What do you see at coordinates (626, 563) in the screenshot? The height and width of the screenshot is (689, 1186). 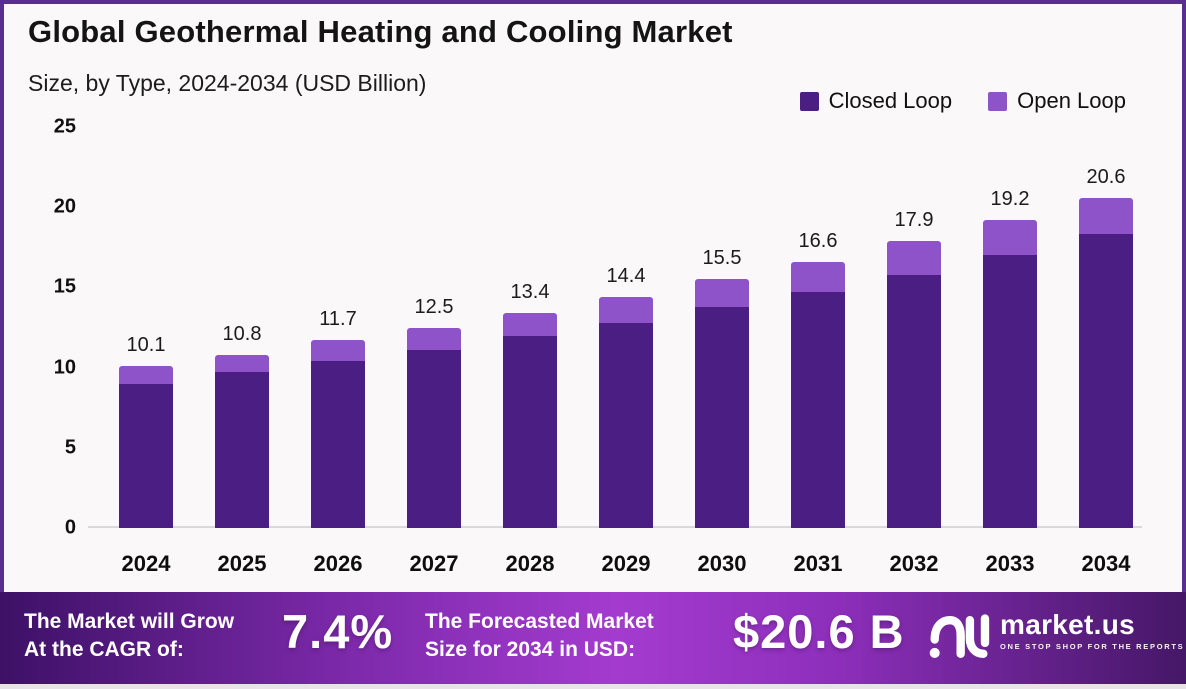 I see `x-axis-label: 2029` at bounding box center [626, 563].